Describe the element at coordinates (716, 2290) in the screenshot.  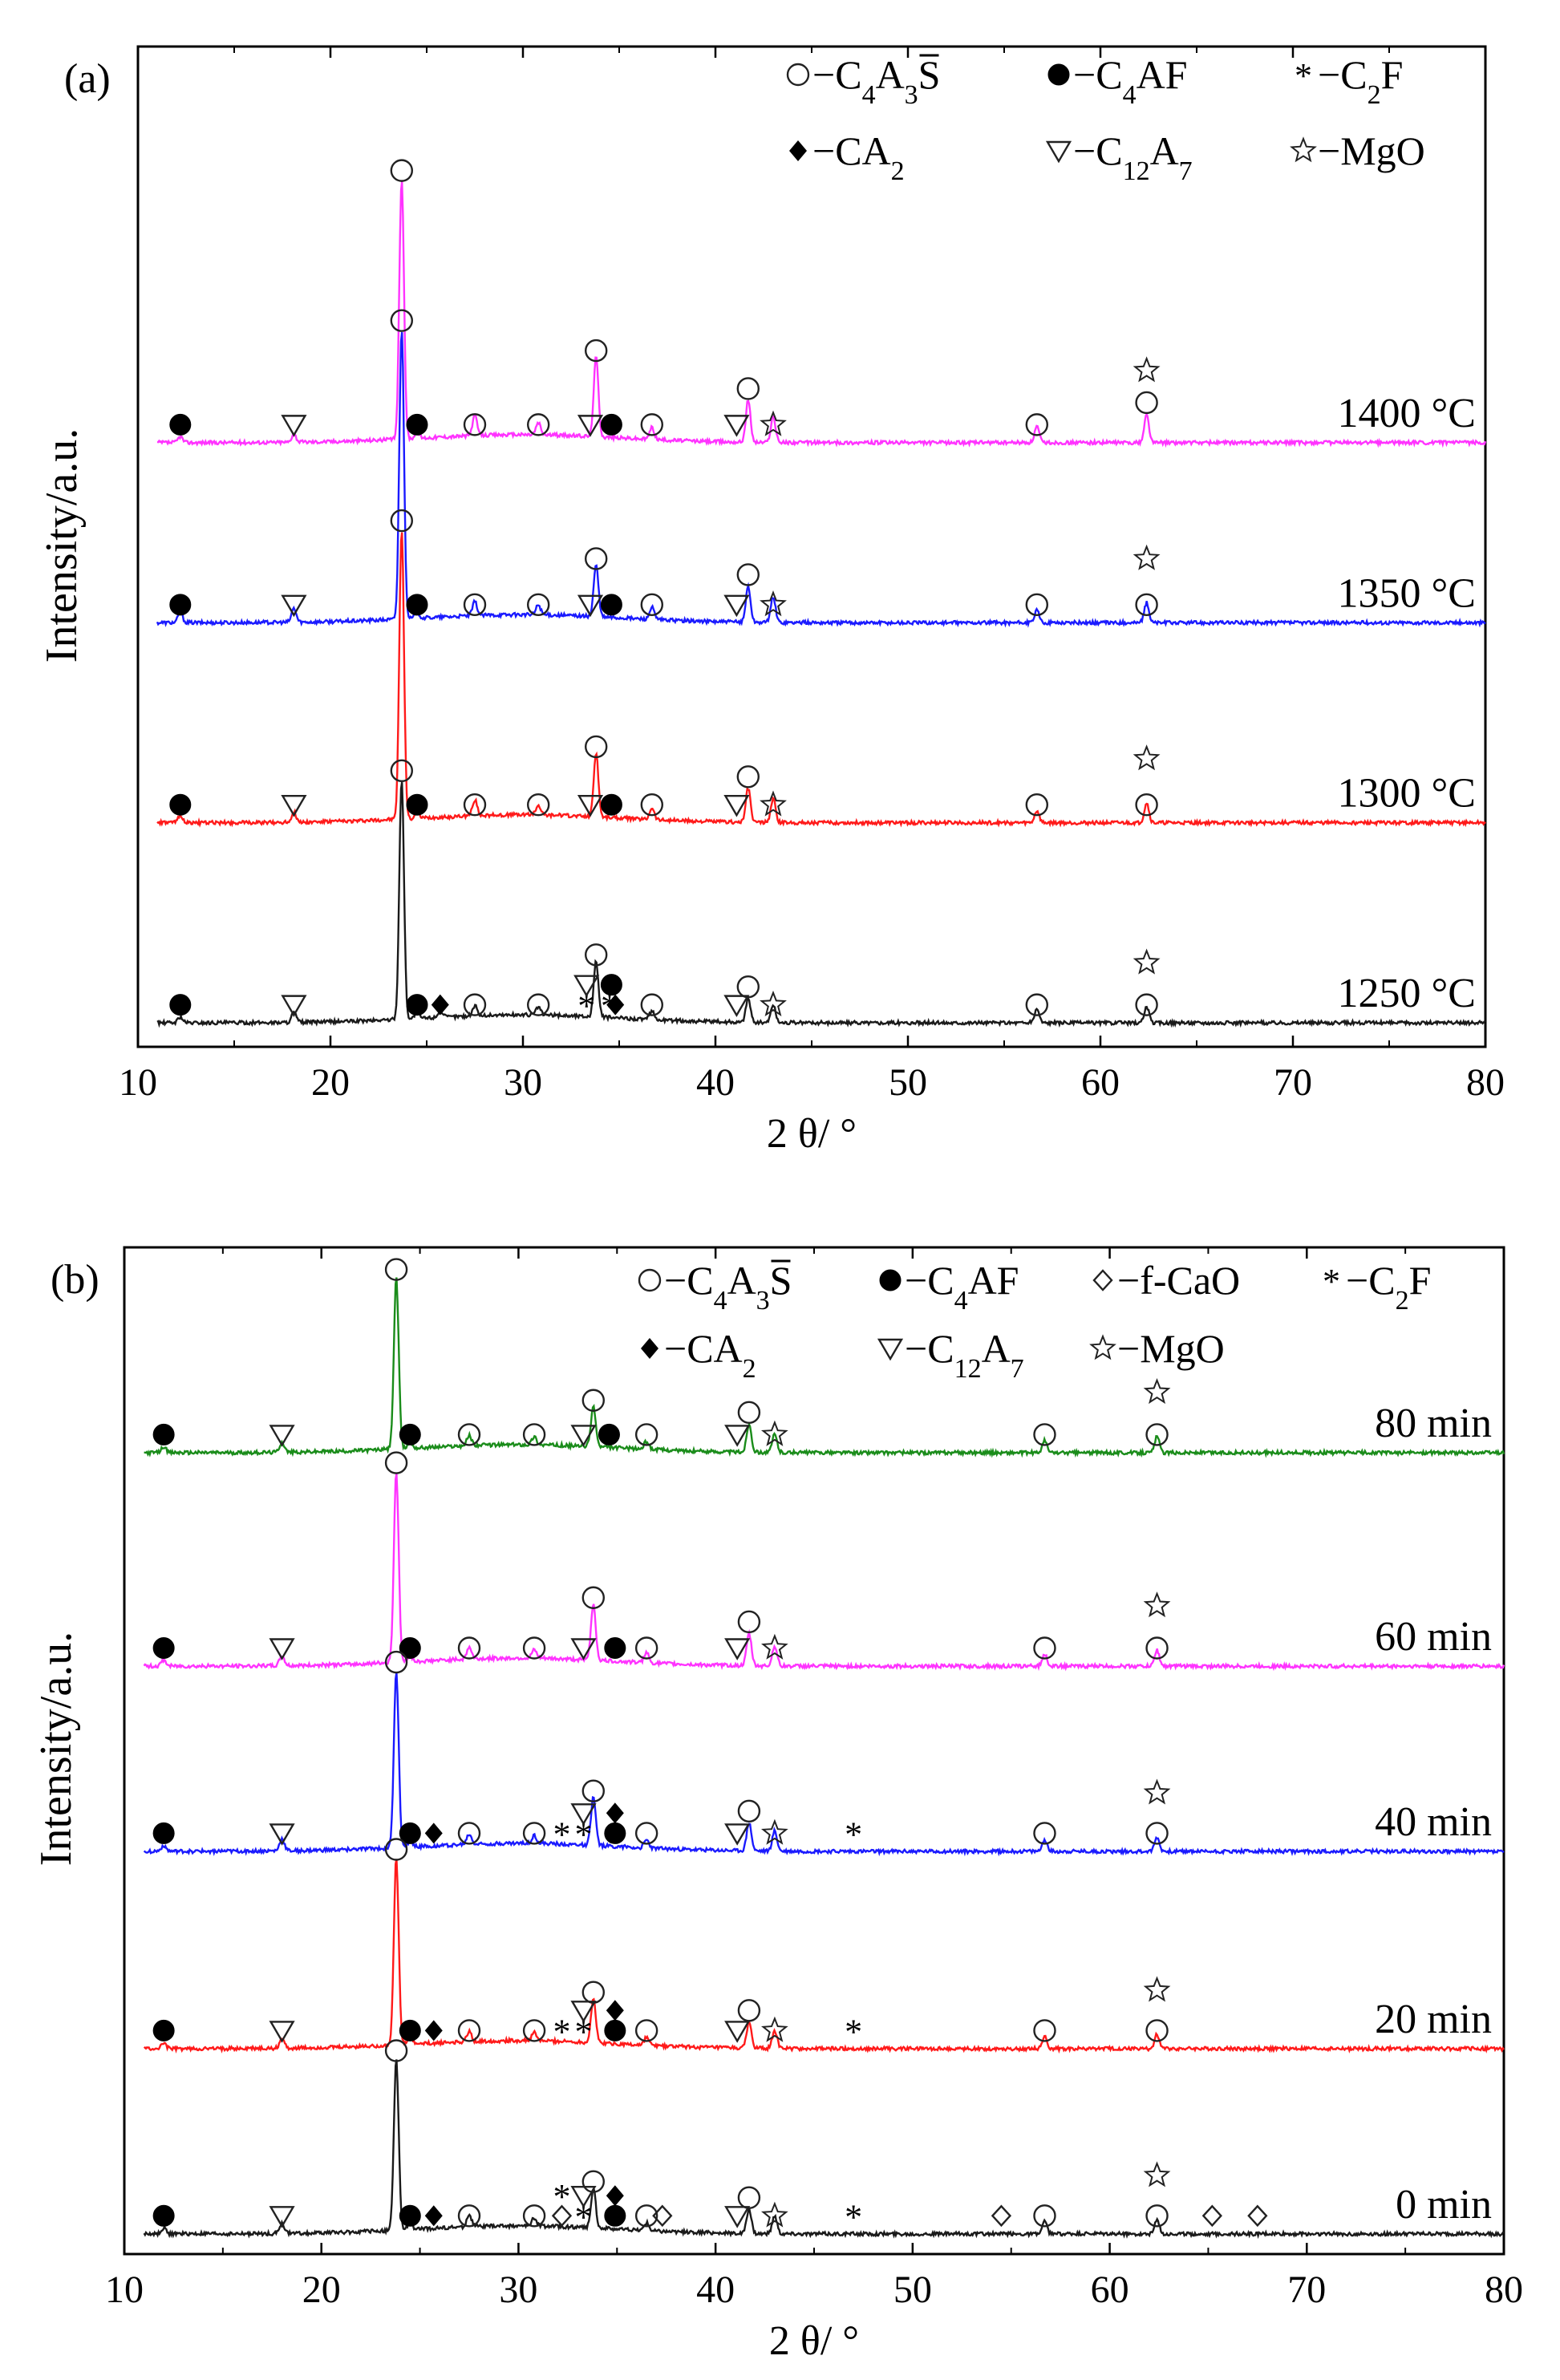
I see `x-tick-label: 40` at that location.